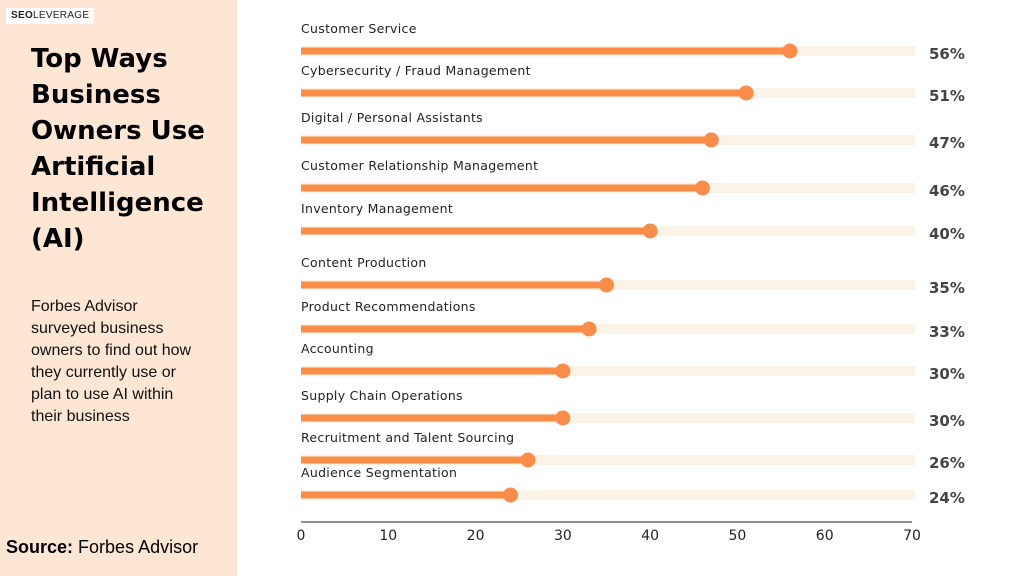  What do you see at coordinates (377, 208) in the screenshot?
I see `category-label: Inventory Management` at bounding box center [377, 208].